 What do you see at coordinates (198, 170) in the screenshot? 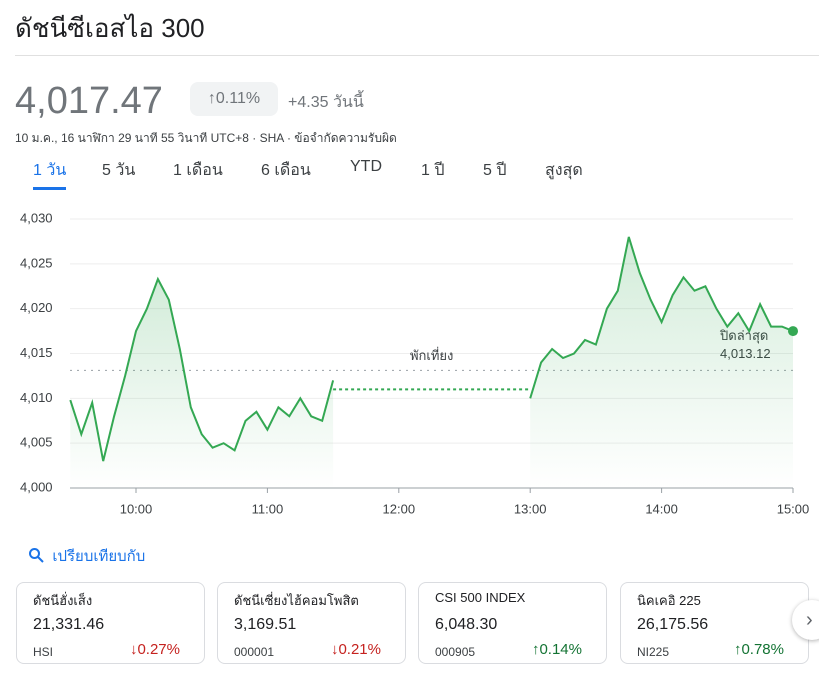
I see `tab: 1 เดือน` at bounding box center [198, 170].